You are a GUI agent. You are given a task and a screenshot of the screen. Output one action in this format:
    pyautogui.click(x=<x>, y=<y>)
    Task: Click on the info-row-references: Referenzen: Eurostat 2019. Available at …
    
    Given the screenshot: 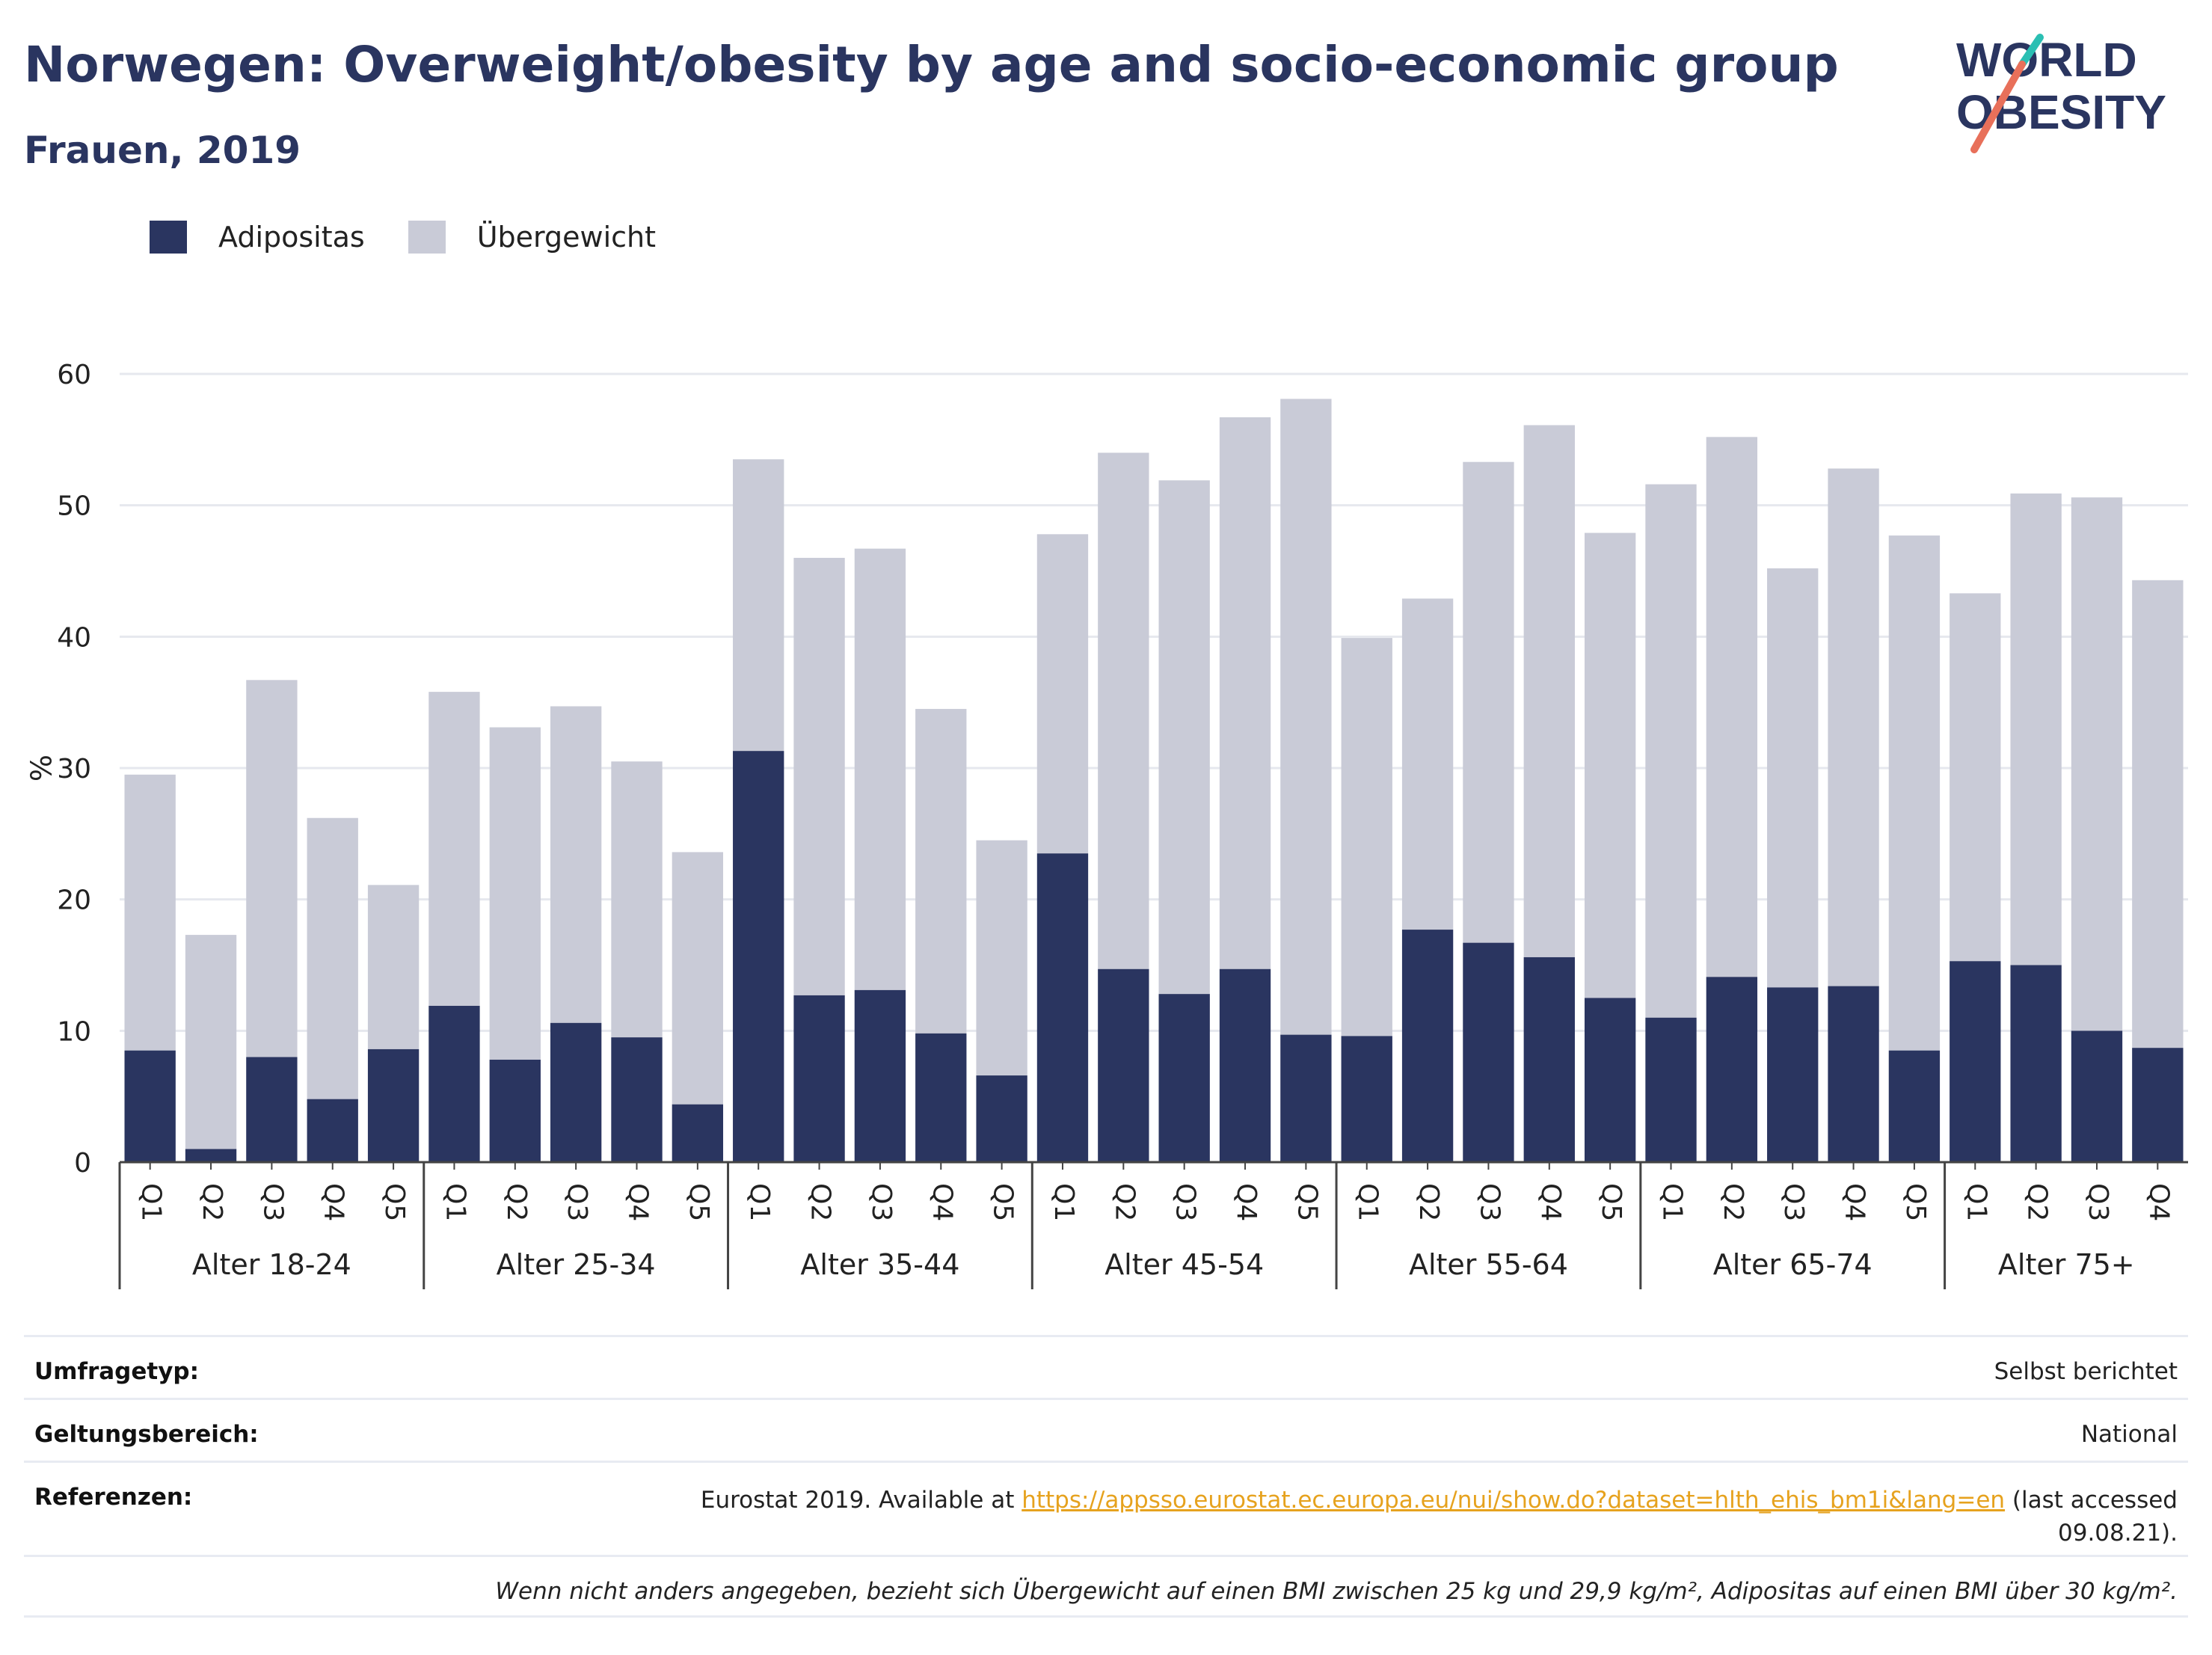 What is the action you would take?
    pyautogui.click(x=1106, y=1508)
    